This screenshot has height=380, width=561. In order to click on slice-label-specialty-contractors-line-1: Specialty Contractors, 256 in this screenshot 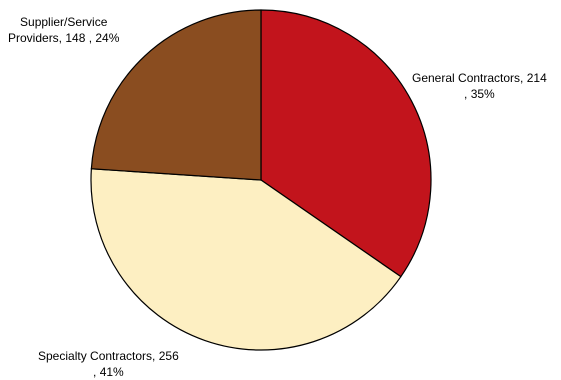, I will do `click(108, 356)`.